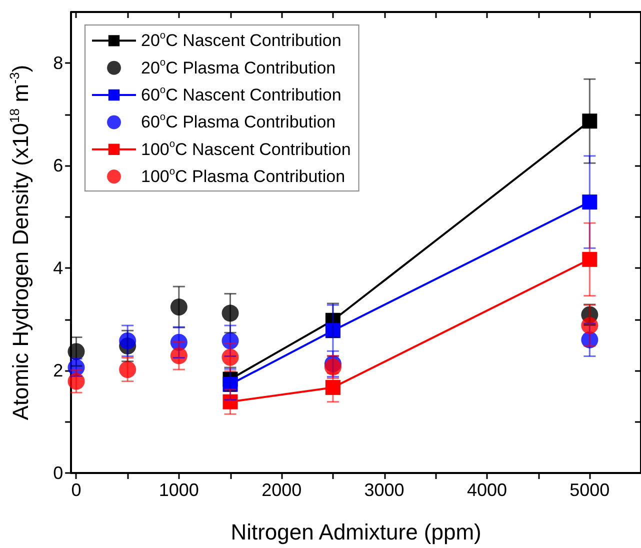  I want to click on x-tick-label: 3000, so click(384, 490).